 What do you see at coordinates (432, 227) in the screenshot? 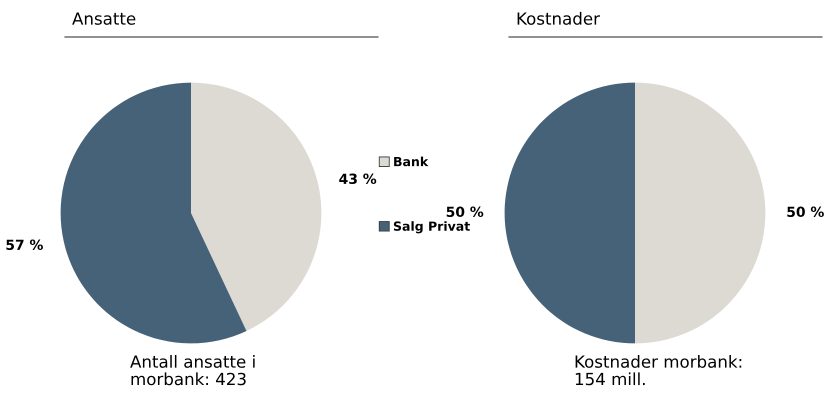
I see `legend-label: Salg Privat` at bounding box center [432, 227].